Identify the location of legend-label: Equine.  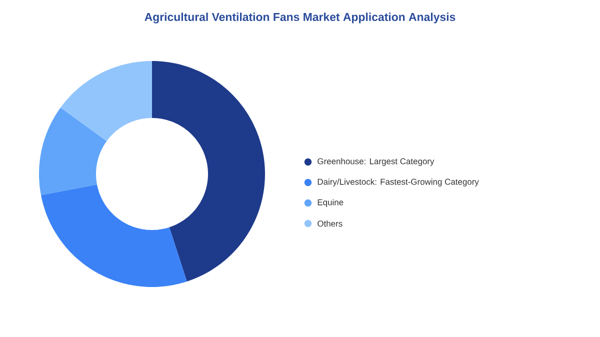
(331, 203).